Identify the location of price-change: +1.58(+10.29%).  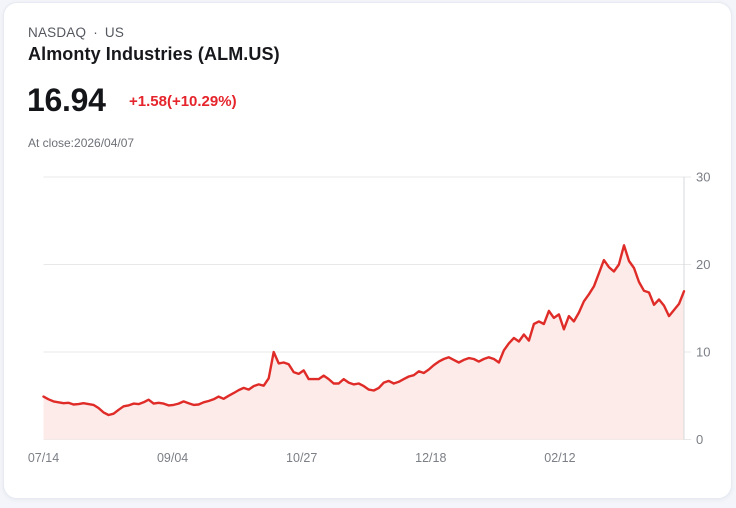
(183, 101).